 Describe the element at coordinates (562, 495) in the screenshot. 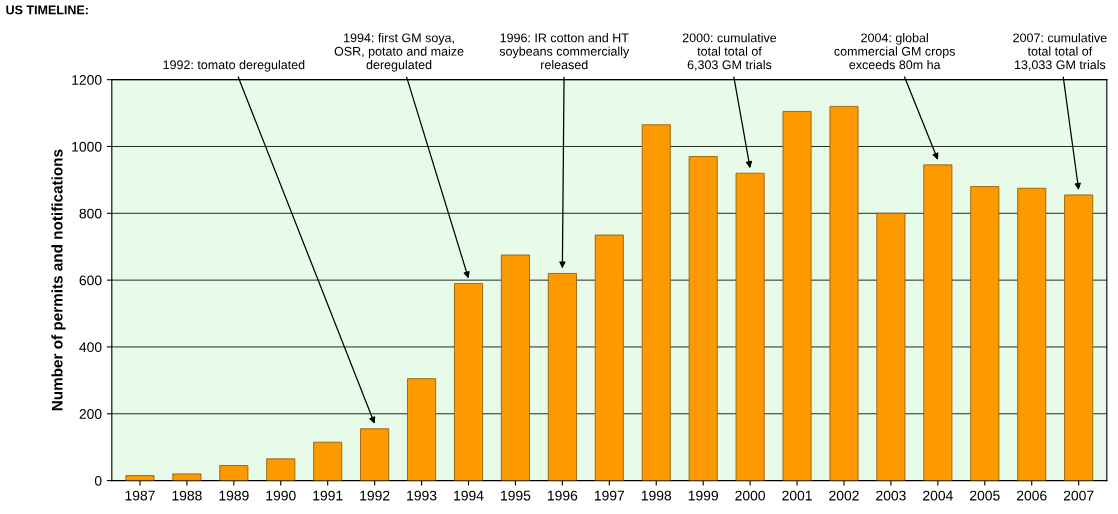

I see `x-tick-label: 1996` at that location.